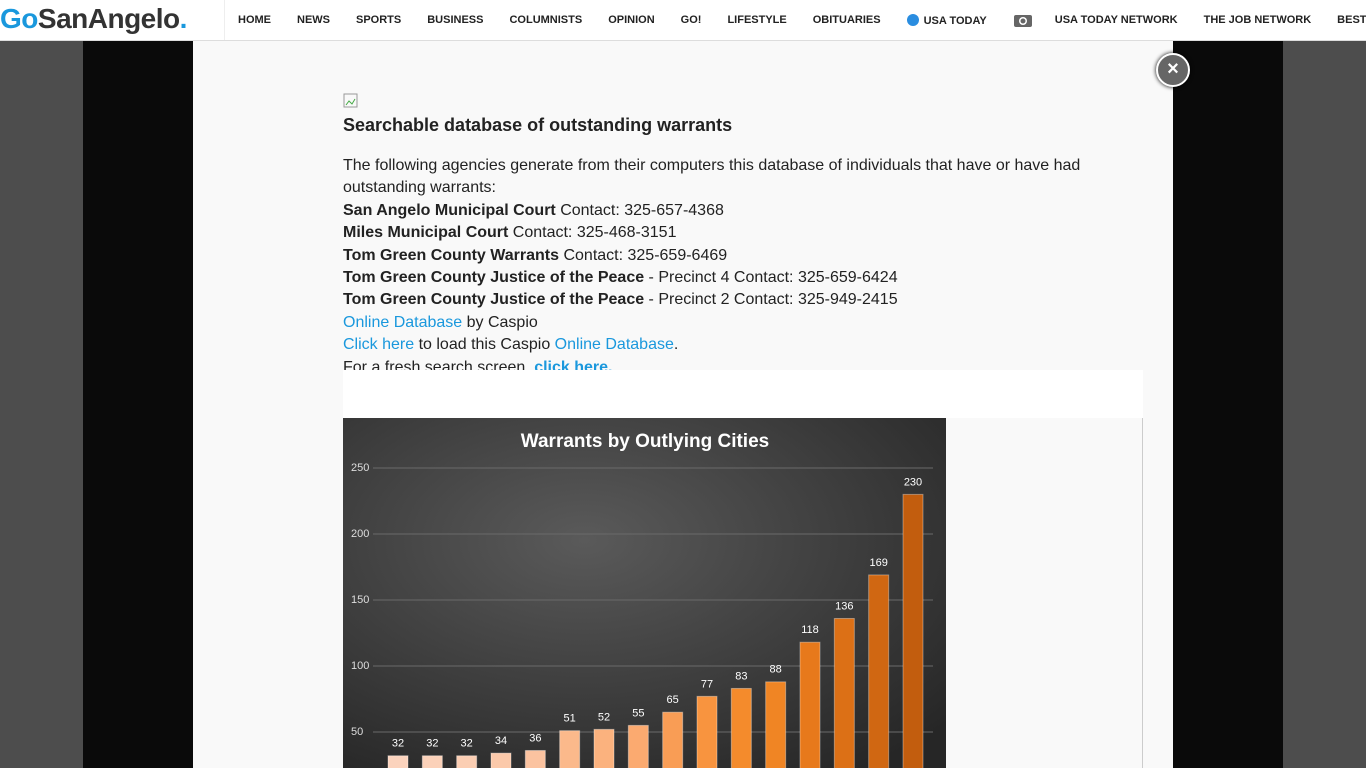 The image size is (1366, 768). Describe the element at coordinates (691, 20) in the screenshot. I see `nav-item: GO!` at that location.